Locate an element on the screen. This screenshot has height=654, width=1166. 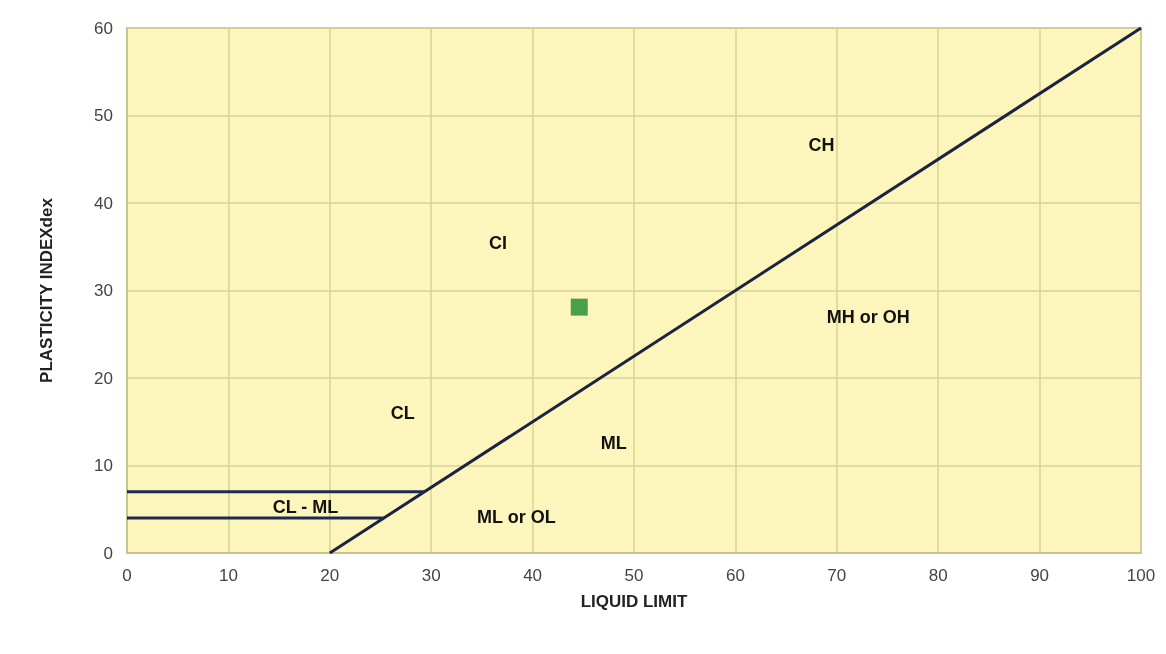
x-tick-label: 40 is located at coordinates (533, 575).